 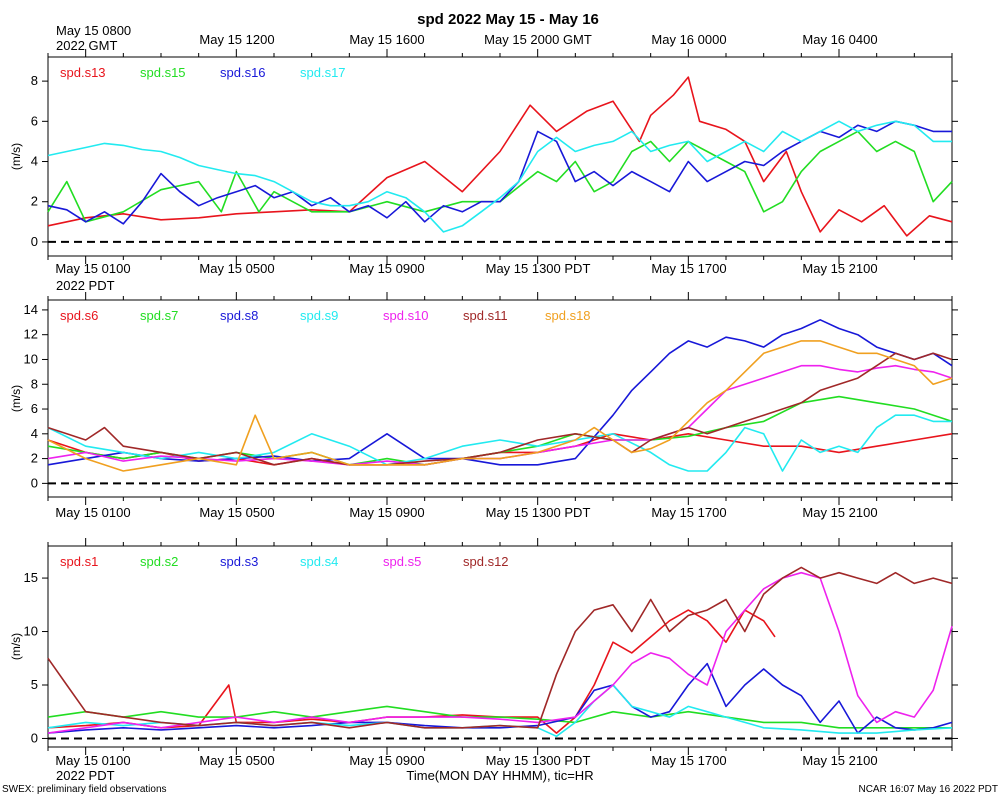 I want to click on chart-title: spd 2022 May 15 - May 16, so click(x=508, y=19).